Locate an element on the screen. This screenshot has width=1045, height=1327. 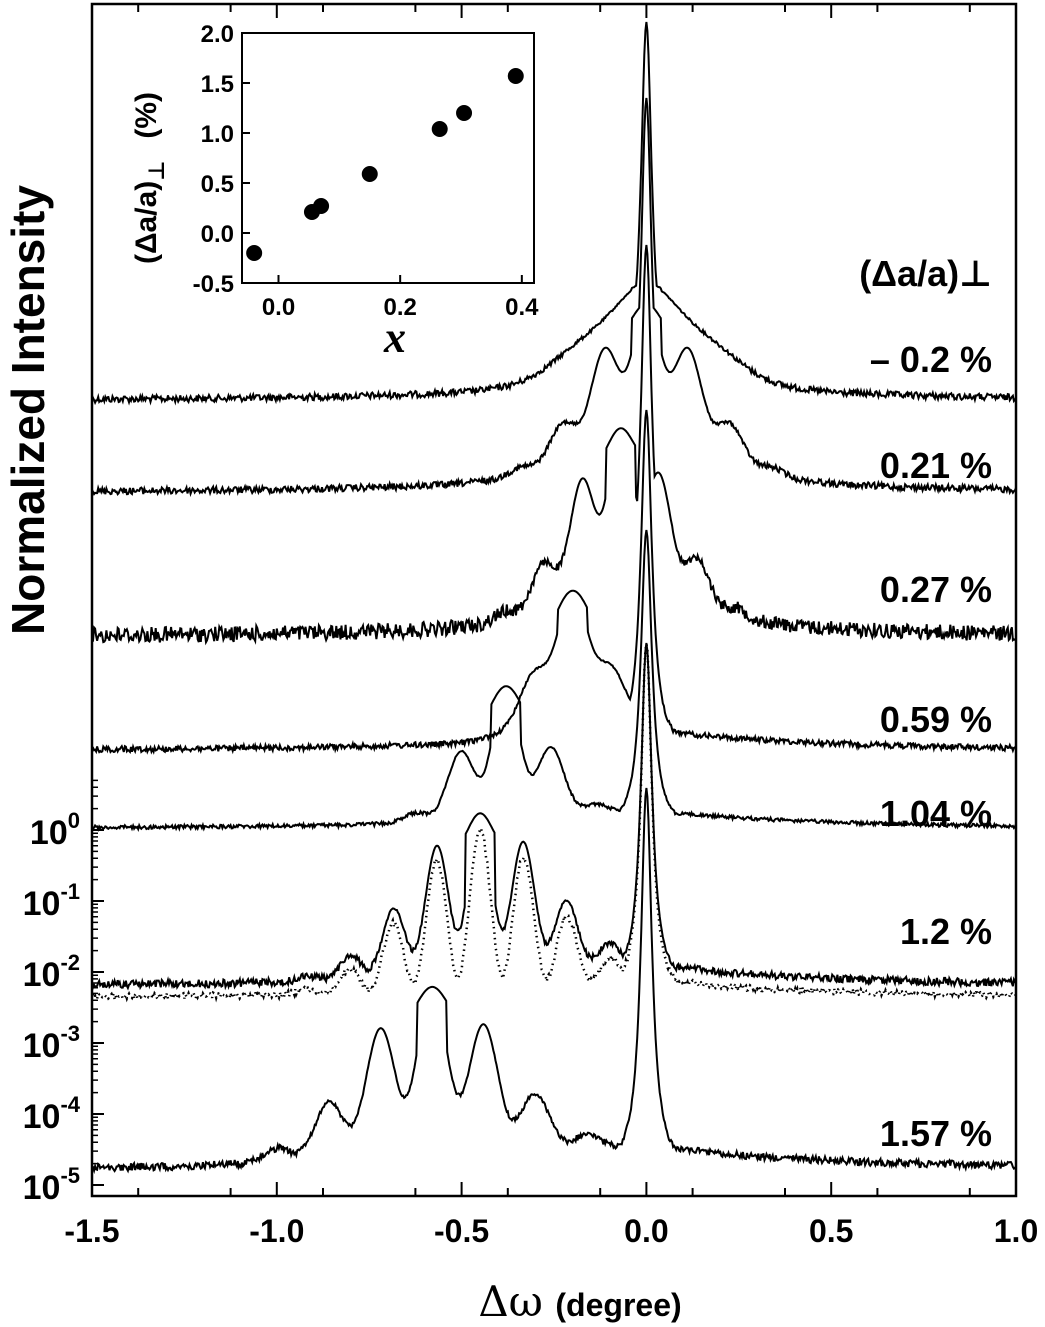
y-tick-exponent: -2 is located at coordinates (70, 962).